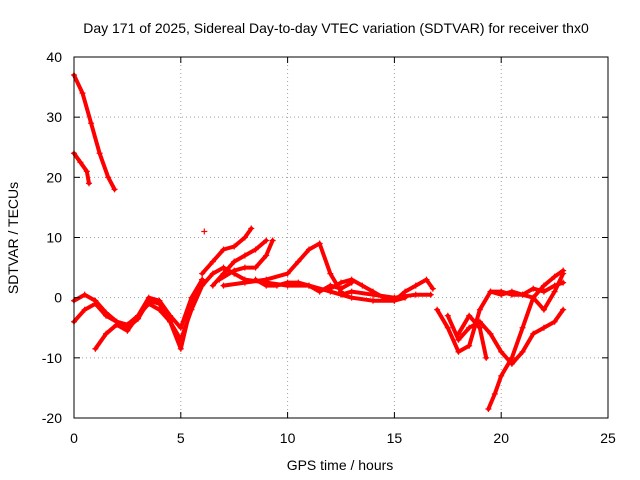 This screenshot has width=640, height=480. I want to click on y-tick-label: 30, so click(54, 117).